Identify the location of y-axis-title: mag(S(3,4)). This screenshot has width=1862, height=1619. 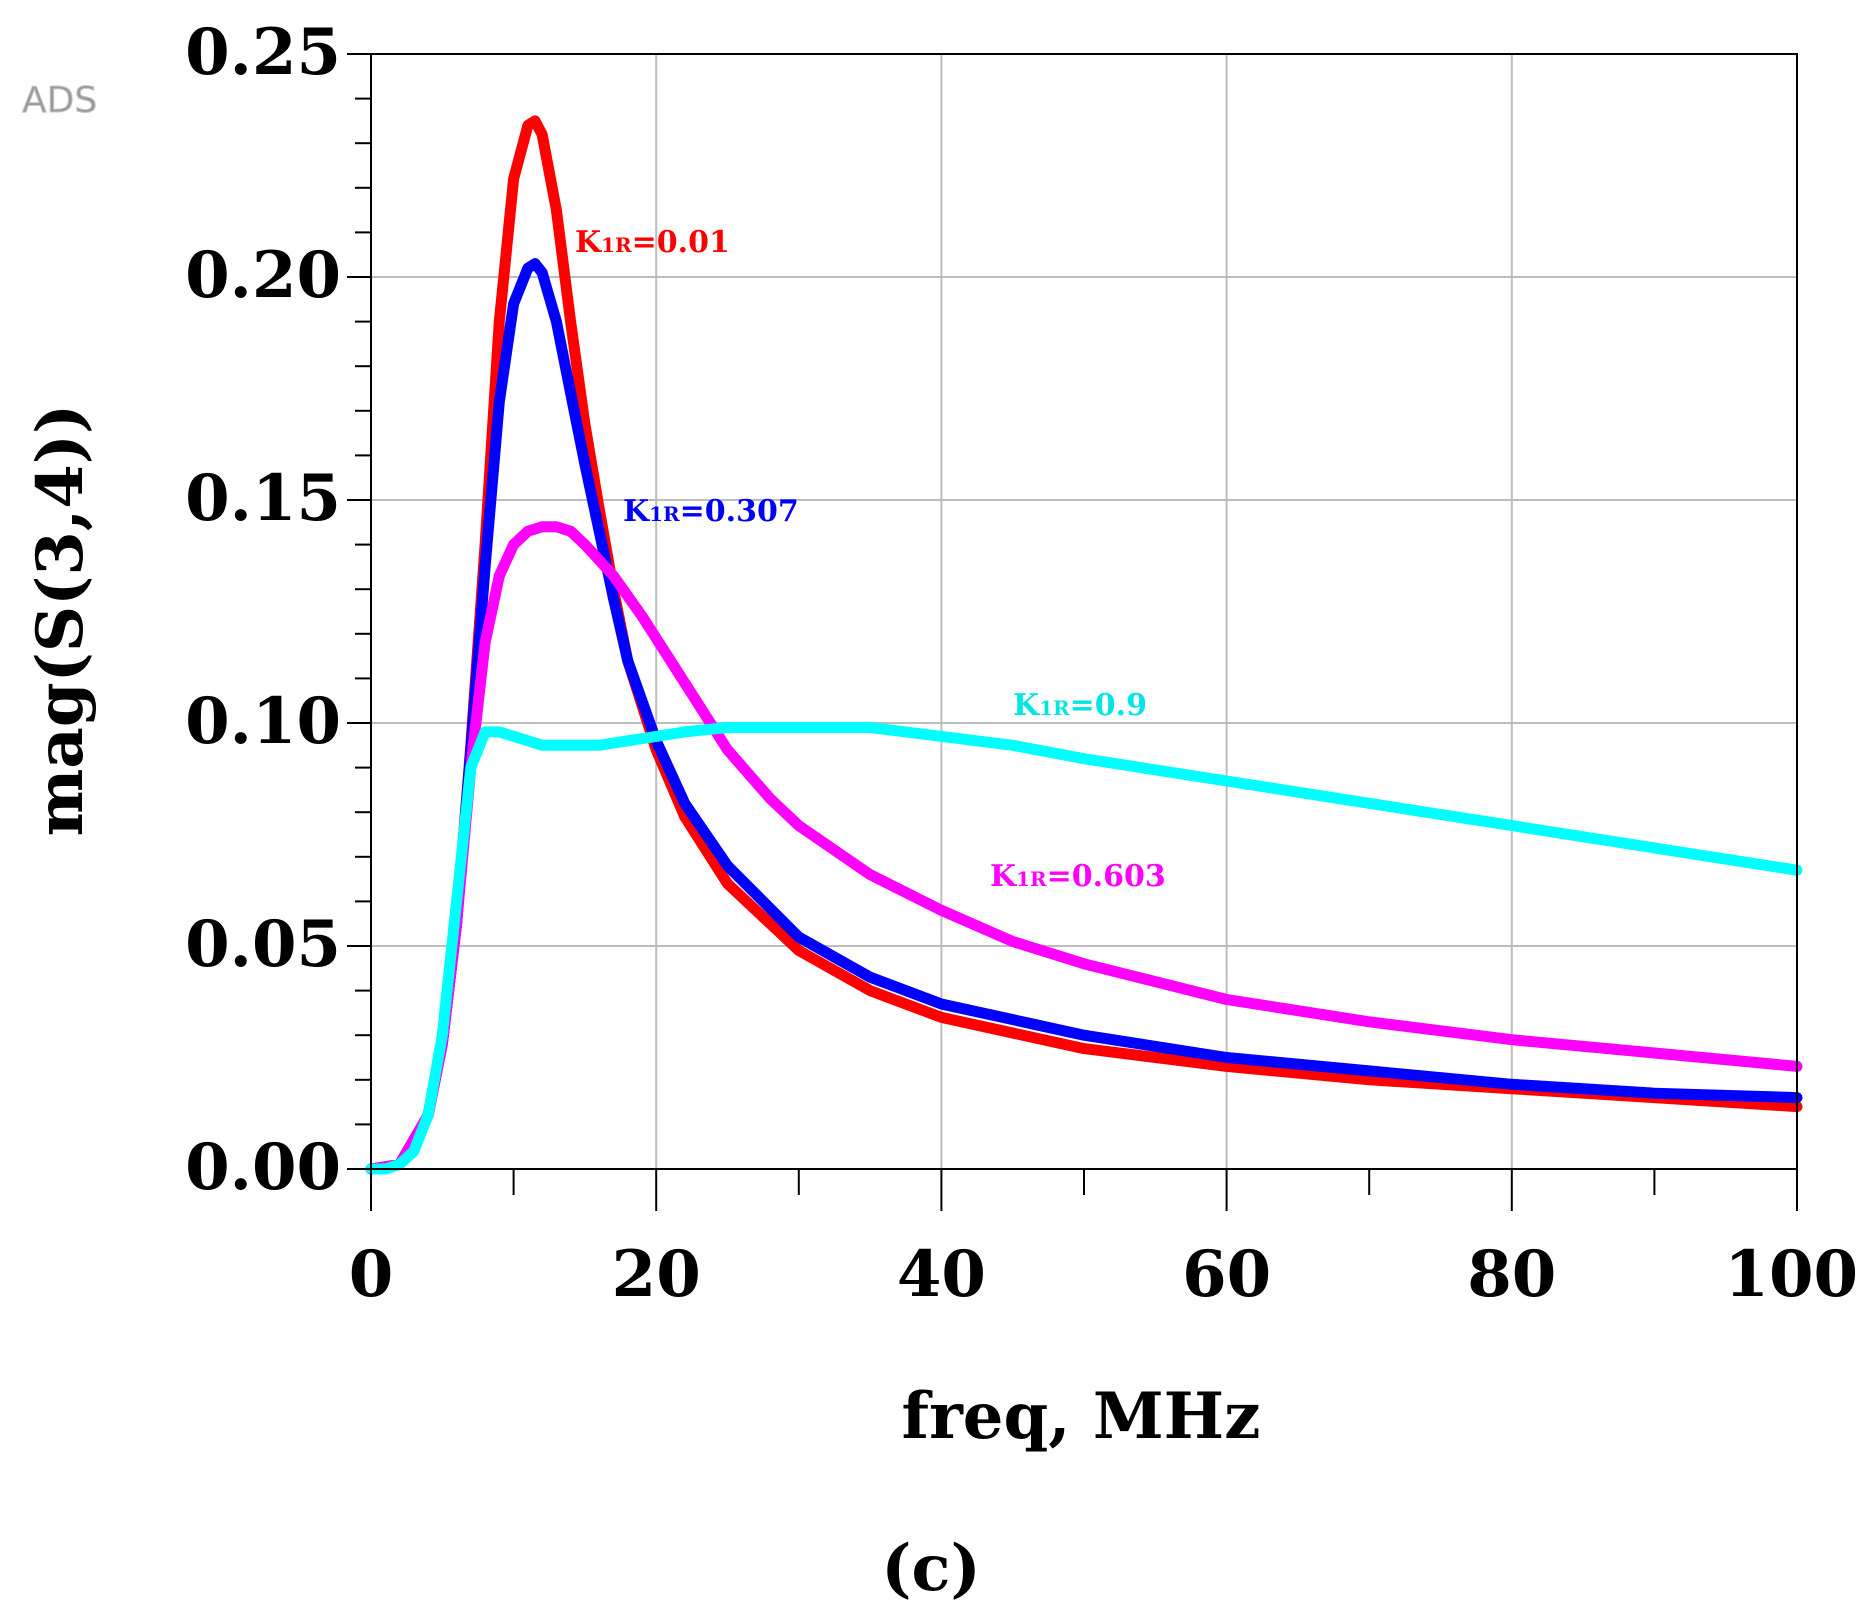
(60, 620).